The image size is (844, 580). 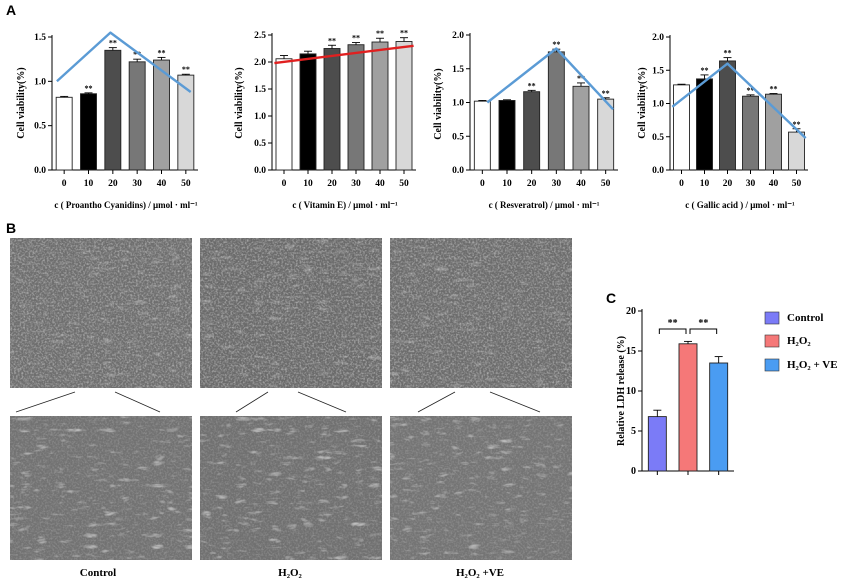 I want to click on chart0-y-tick-label: 0.5, so click(x=40, y=127).